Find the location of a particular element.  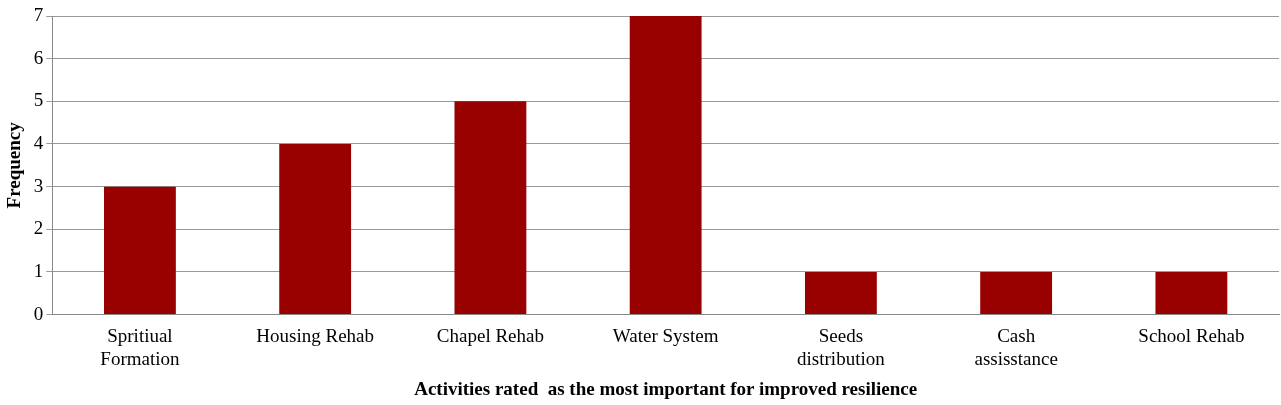

x-axis-title: Activities rated as the most important for improved resilience is located at coordinates (666, 388).